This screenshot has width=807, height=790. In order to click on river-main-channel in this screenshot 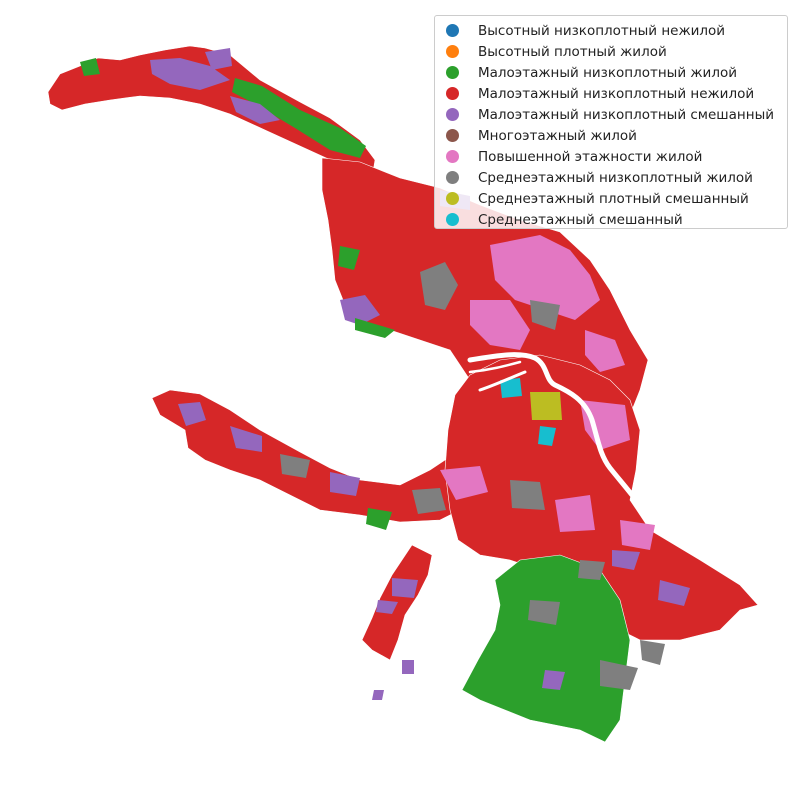, I will do `click(551, 425)`.